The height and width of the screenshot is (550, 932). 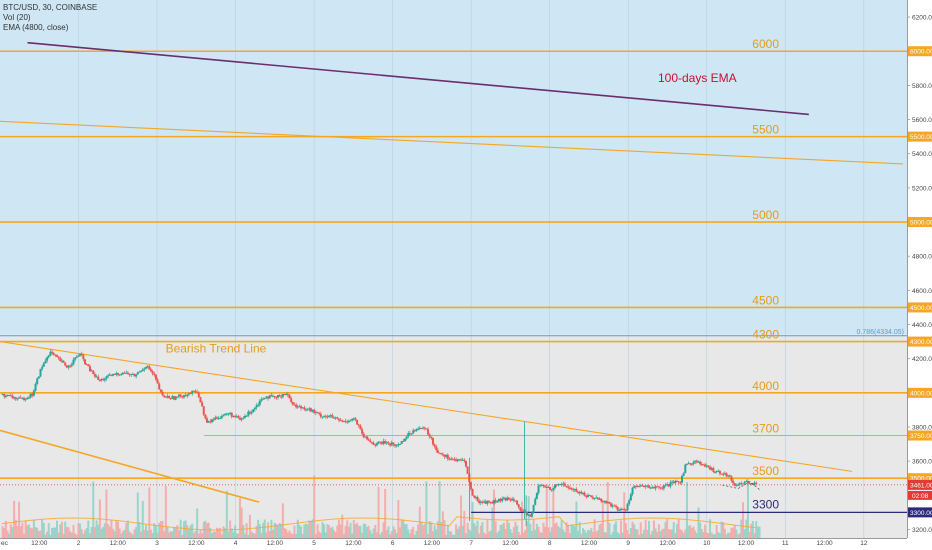 What do you see at coordinates (36, 27) in the screenshot?
I see `ema-legend: EMA (4800, close)` at bounding box center [36, 27].